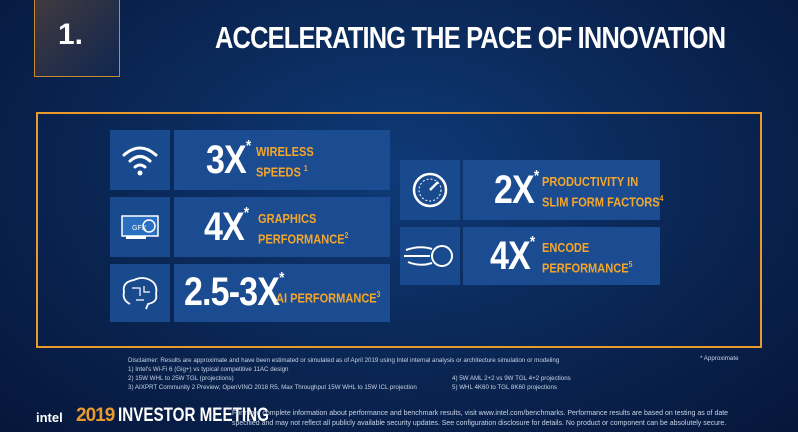 The width and height of the screenshot is (798, 432). I want to click on encode-icon, so click(430, 256).